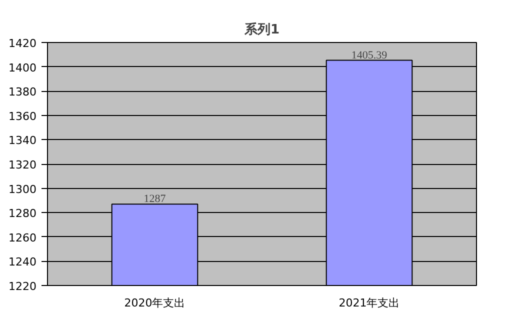  I want to click on y-tick-label: 1380, so click(22, 92).